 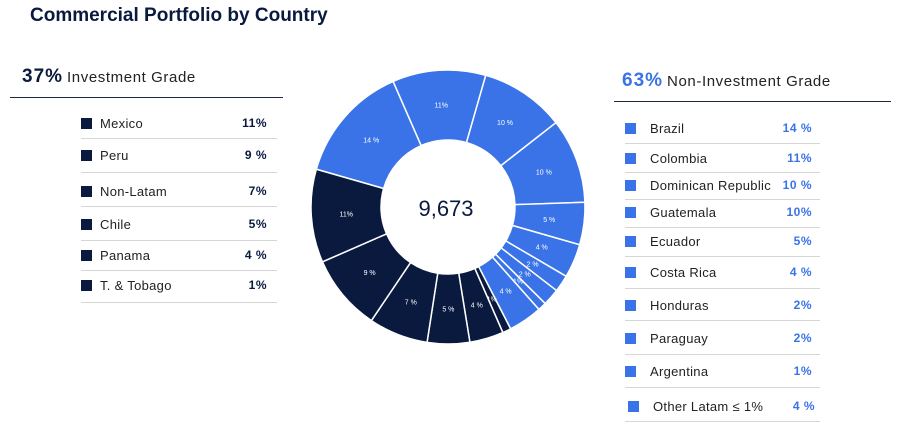 What do you see at coordinates (176, 124) in the screenshot?
I see `legend-item: Mexico 11%` at bounding box center [176, 124].